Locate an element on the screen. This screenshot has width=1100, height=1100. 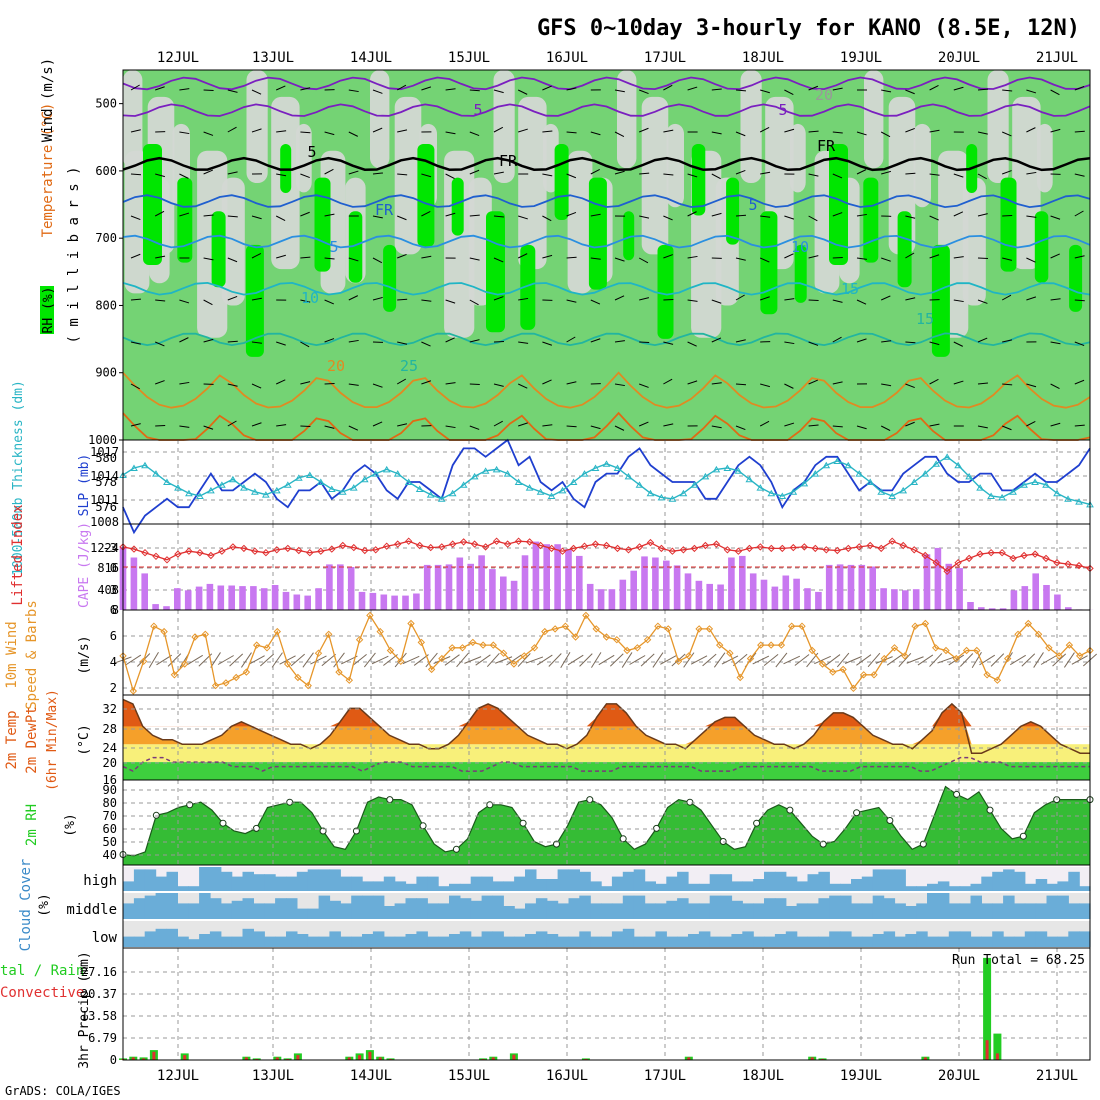
rh-tick-label: 50 is located at coordinates (110, 842).